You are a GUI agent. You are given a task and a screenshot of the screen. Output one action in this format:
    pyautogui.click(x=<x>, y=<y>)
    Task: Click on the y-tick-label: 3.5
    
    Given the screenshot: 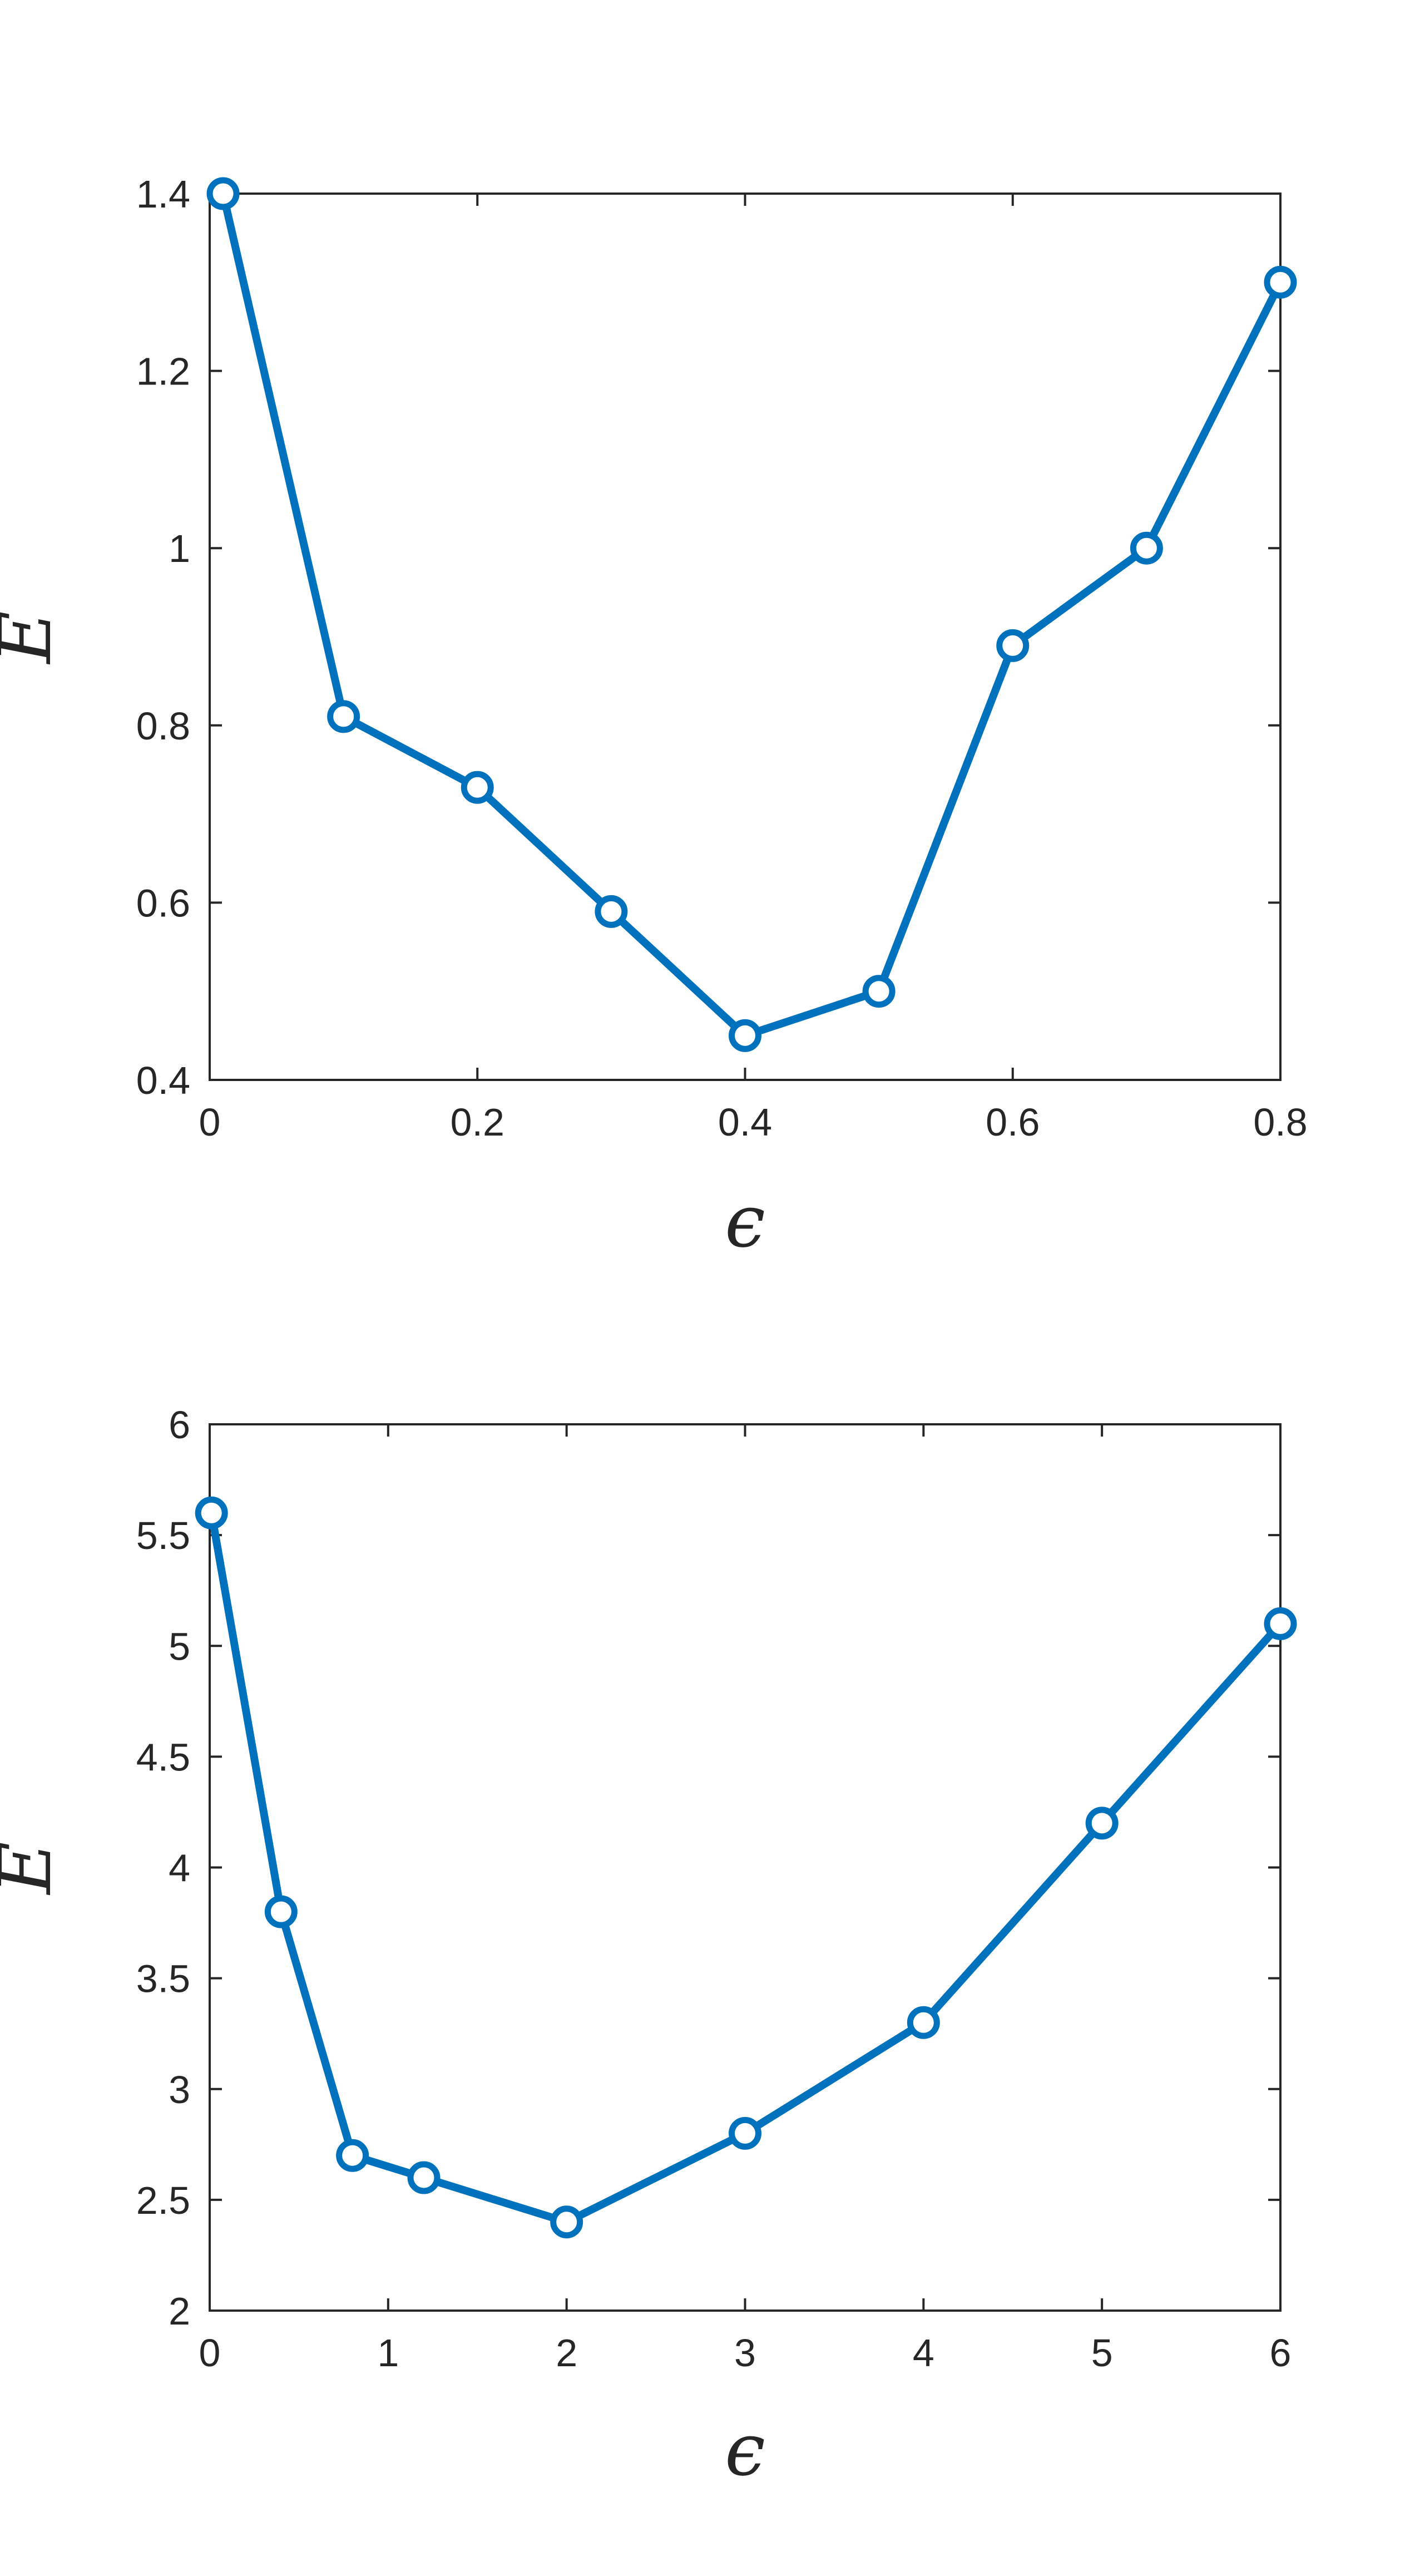 What is the action you would take?
    pyautogui.click(x=163, y=1979)
    